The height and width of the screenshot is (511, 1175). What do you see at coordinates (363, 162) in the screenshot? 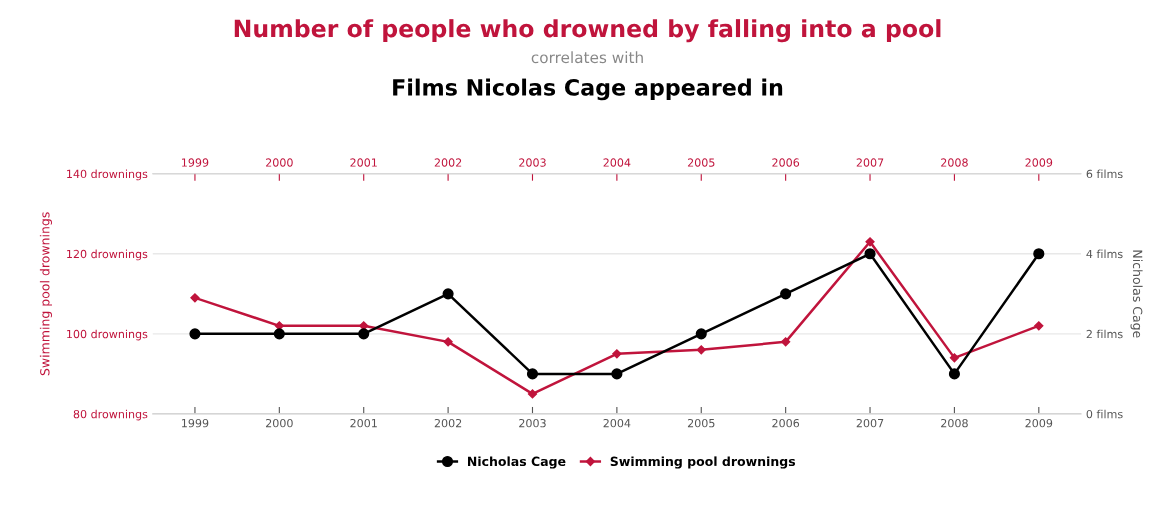
I see `x2-tick-label: 2001` at bounding box center [363, 162].